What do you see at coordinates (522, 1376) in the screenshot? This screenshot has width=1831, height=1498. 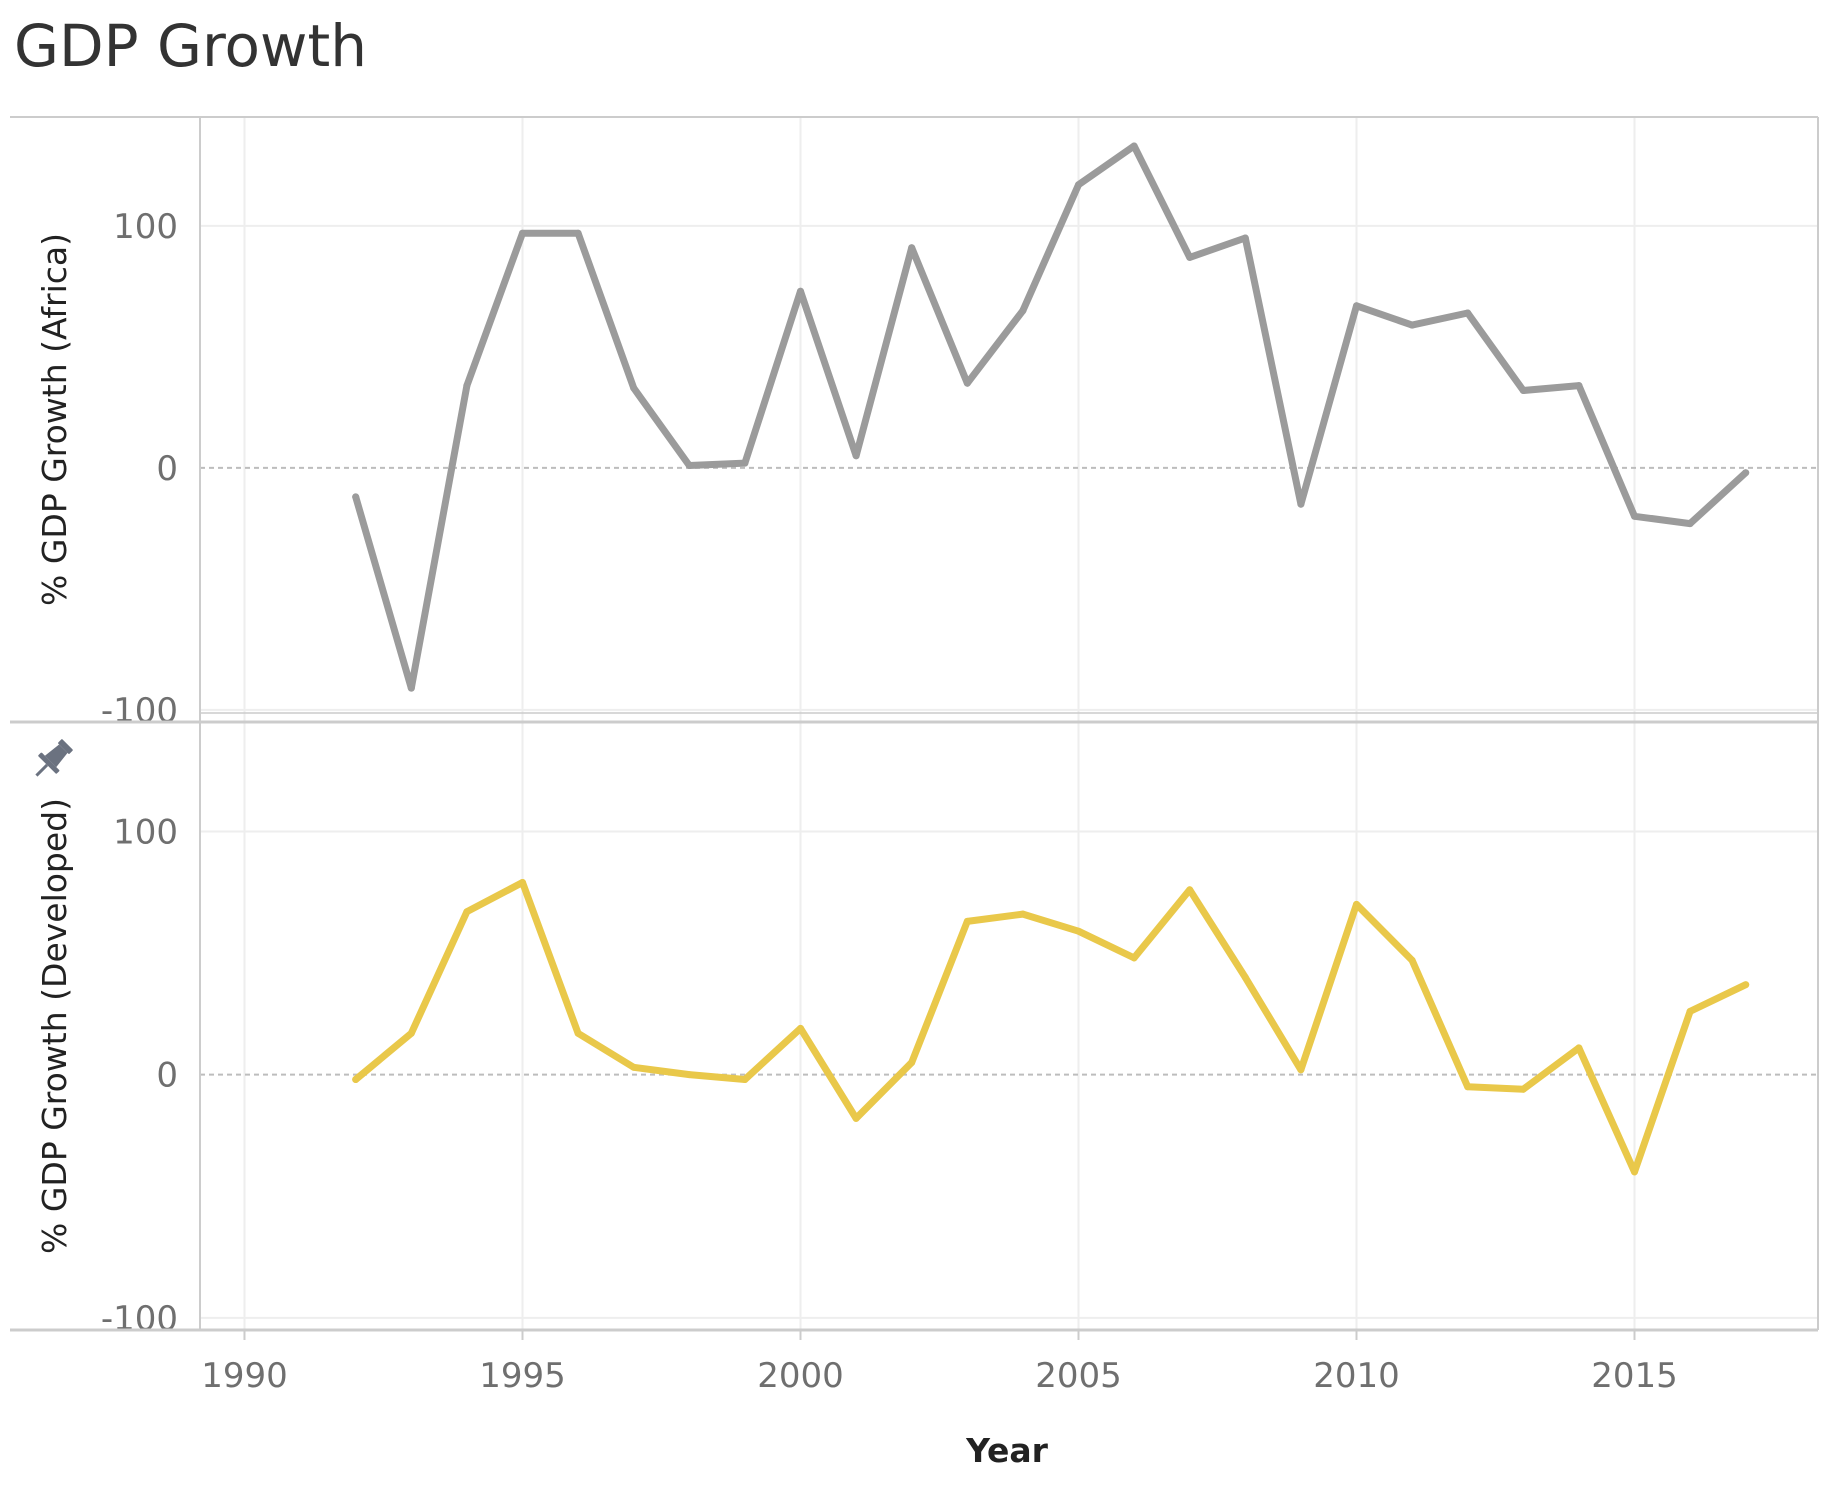 I see `x-tick-label: 1995` at bounding box center [522, 1376].